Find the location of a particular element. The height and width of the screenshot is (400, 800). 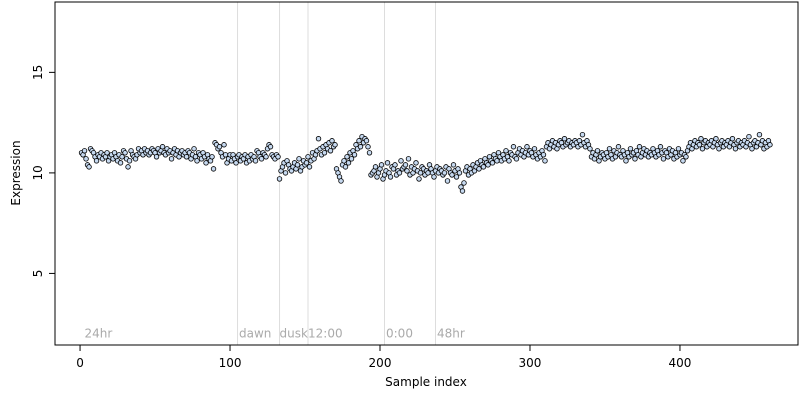

annotation: dusk is located at coordinates (294, 334).